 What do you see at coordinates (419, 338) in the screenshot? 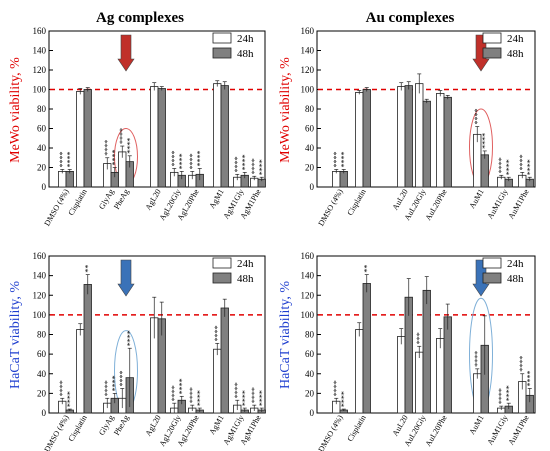
I see `significance-label: ***` at bounding box center [419, 338].